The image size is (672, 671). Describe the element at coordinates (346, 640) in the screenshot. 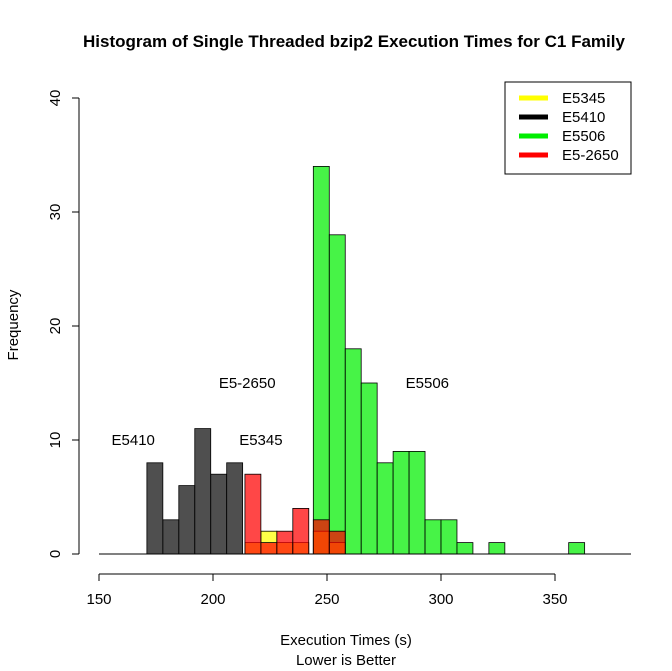

I see `x-axis-label: Execution Times (s)` at that location.